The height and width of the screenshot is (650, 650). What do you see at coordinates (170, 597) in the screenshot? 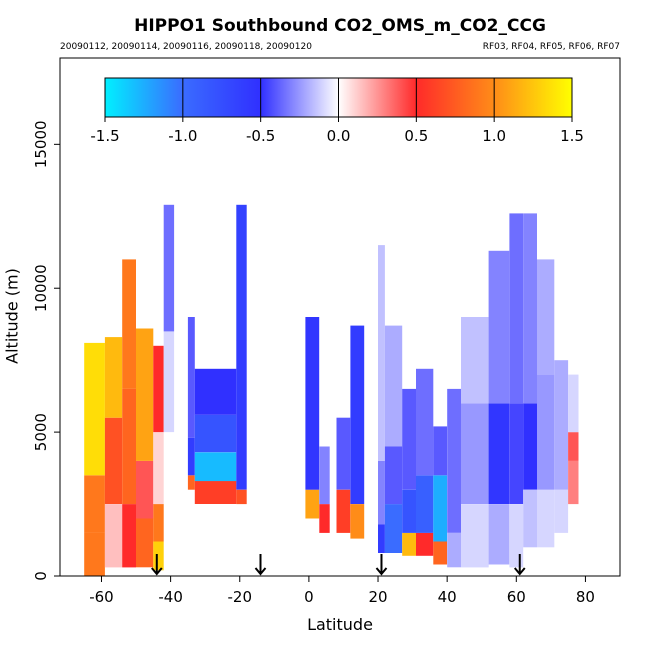
I see `x-tick-label: -40` at bounding box center [170, 597].